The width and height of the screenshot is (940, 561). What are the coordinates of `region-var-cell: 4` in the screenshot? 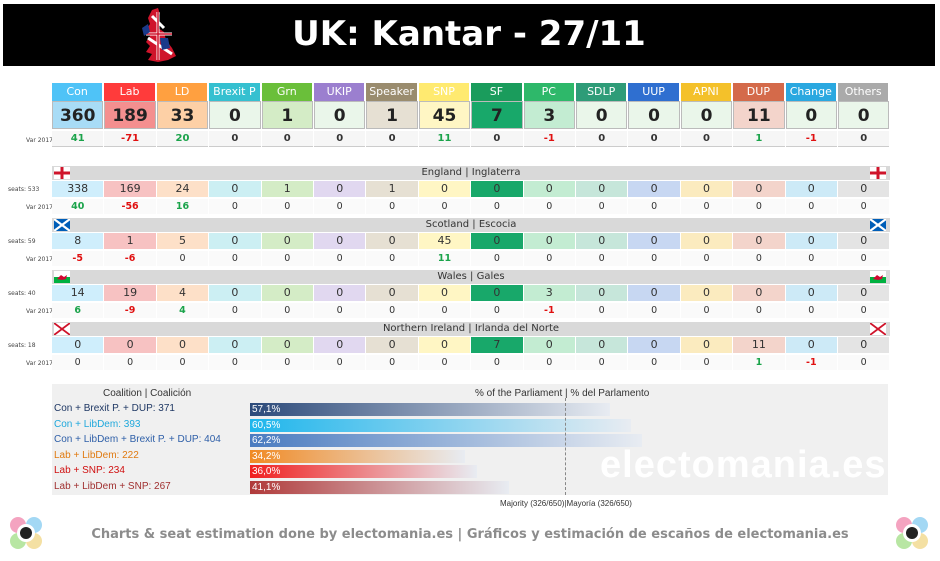 It's located at (182, 310).